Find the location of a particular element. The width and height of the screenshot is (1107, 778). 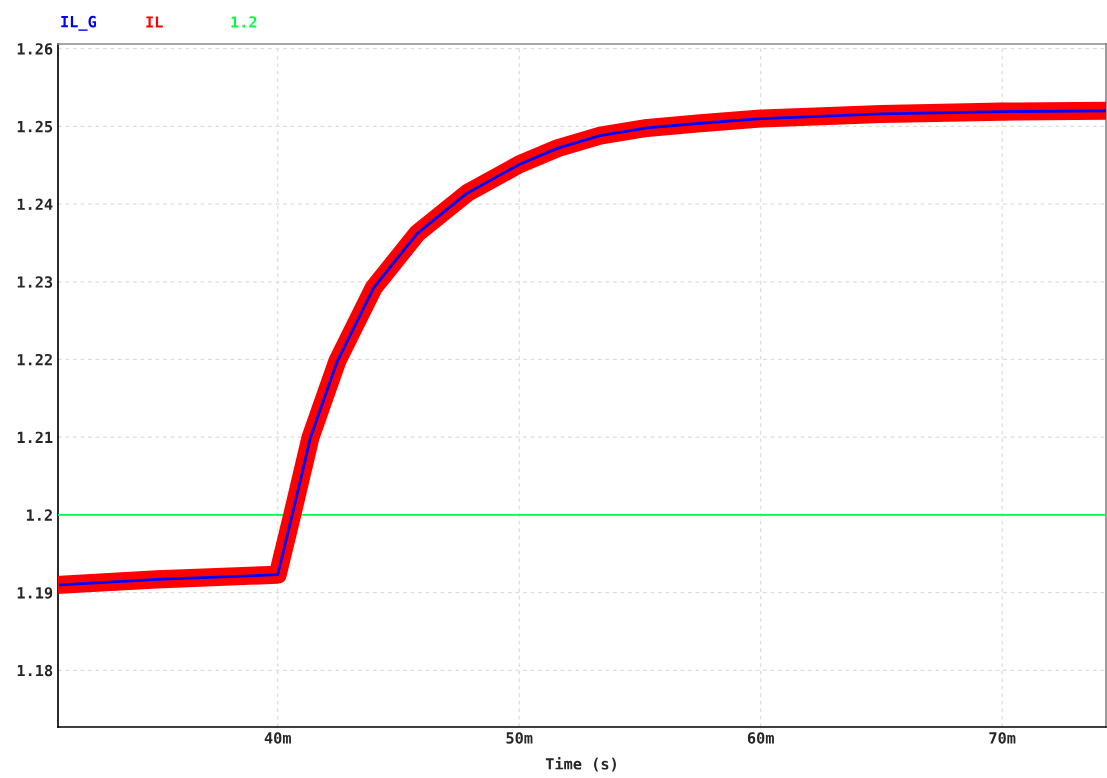

y-tick-label: 1.25 is located at coordinates (35, 126).